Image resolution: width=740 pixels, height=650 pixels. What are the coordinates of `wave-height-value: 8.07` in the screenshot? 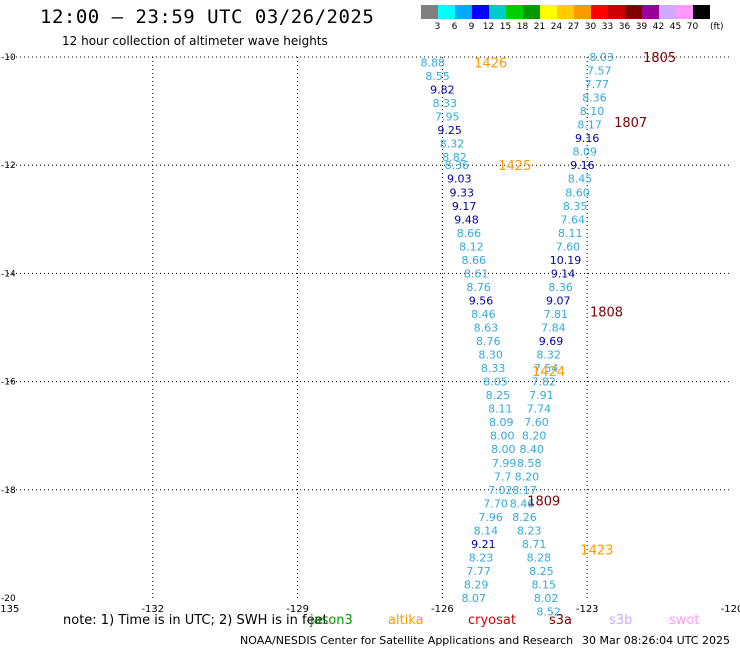 It's located at (474, 598).